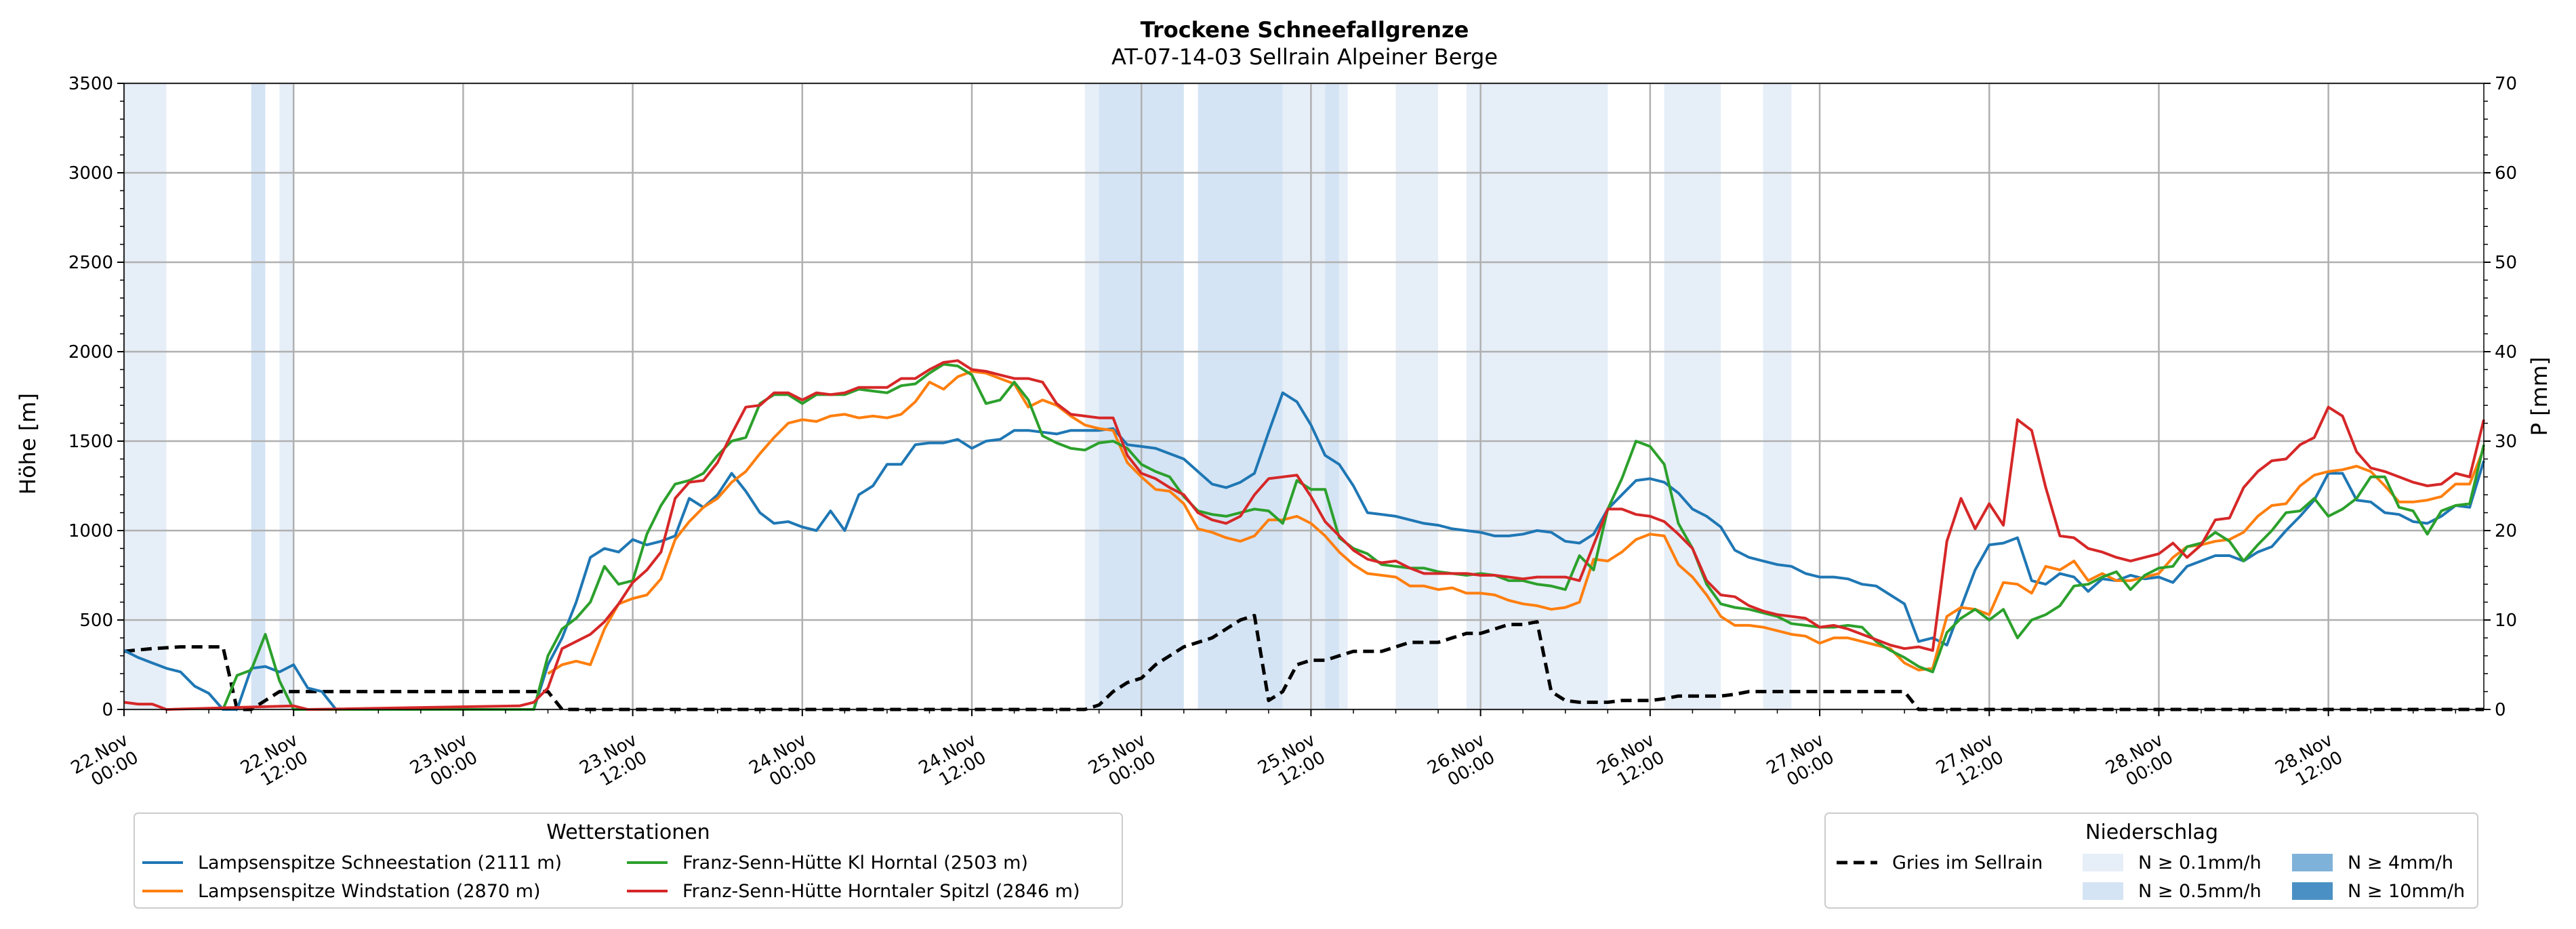 This screenshot has height=929, width=2576. I want to click on legend-label: Franz-Senn-Hütte Kl Horntal (2503 m), so click(855, 862).